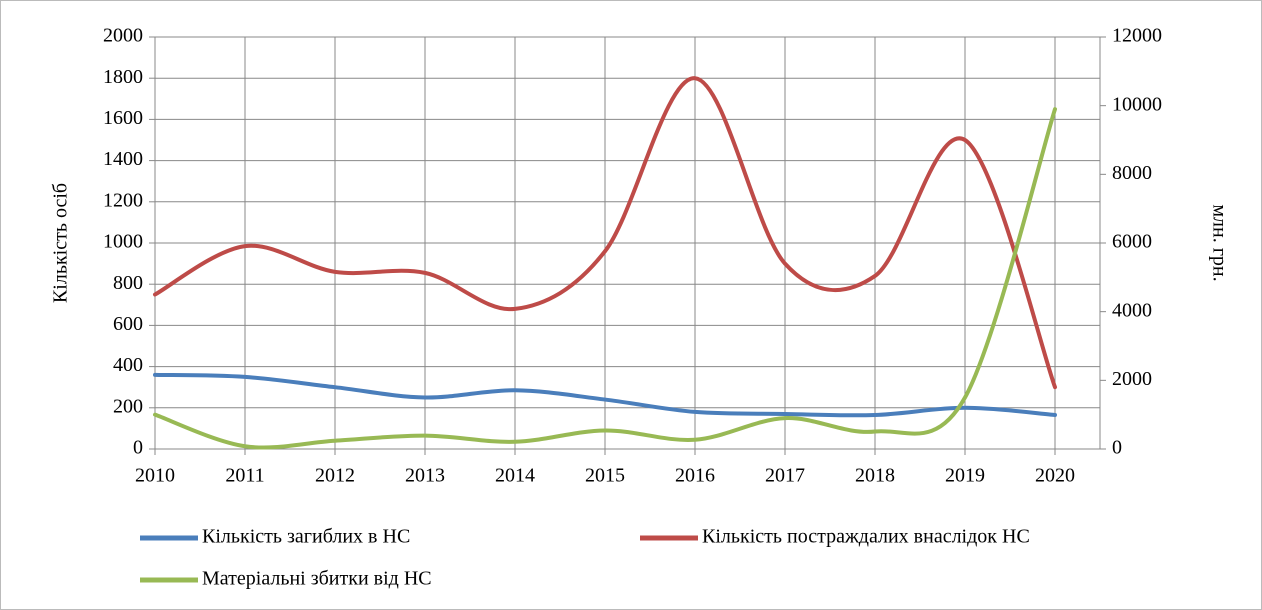 The height and width of the screenshot is (610, 1262). Describe the element at coordinates (1055, 476) in the screenshot. I see `x-tick-label: 2020` at that location.